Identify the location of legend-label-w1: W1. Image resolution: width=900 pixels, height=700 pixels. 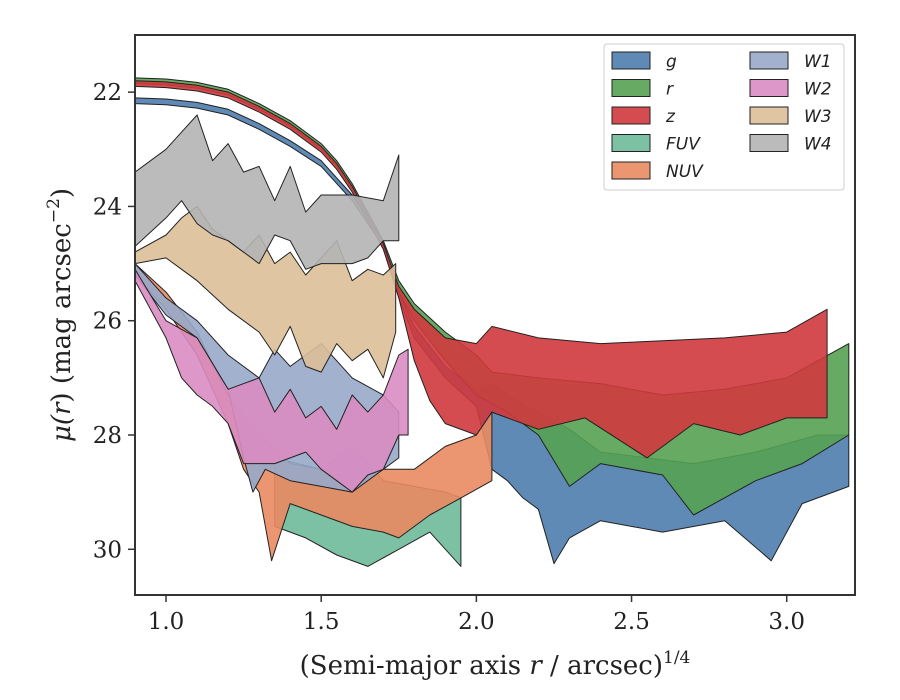
(818, 62).